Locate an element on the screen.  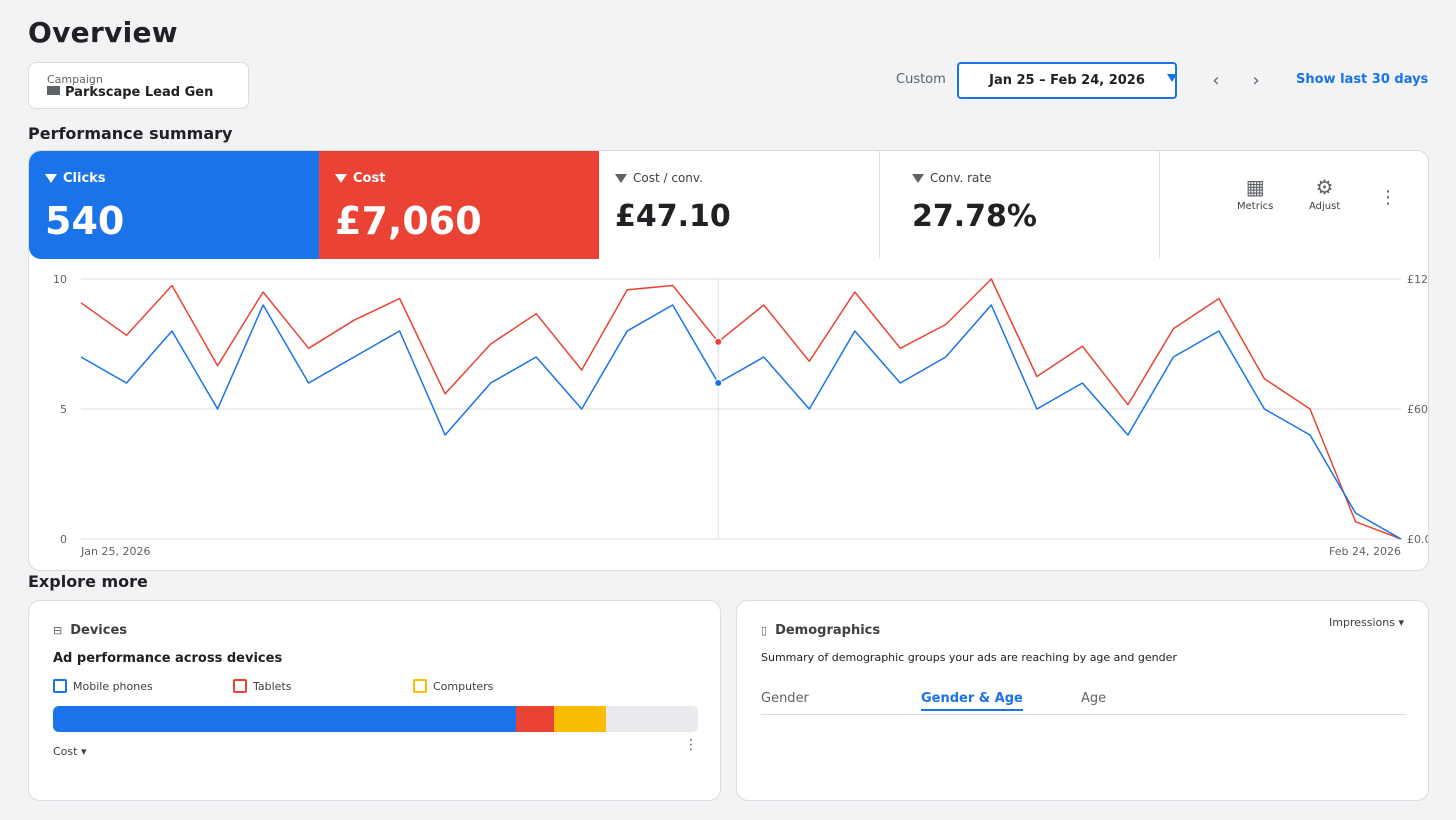
metric-tile-header: Conv. rate is located at coordinates (952, 178).